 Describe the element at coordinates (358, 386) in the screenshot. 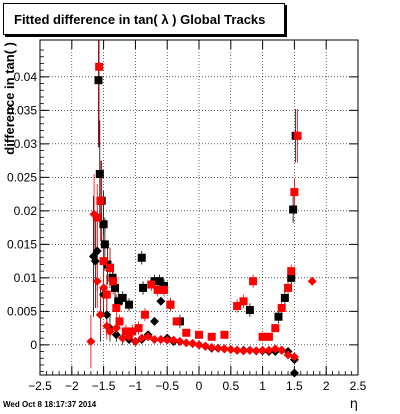

I see `x-tick-label: 2.5` at that location.